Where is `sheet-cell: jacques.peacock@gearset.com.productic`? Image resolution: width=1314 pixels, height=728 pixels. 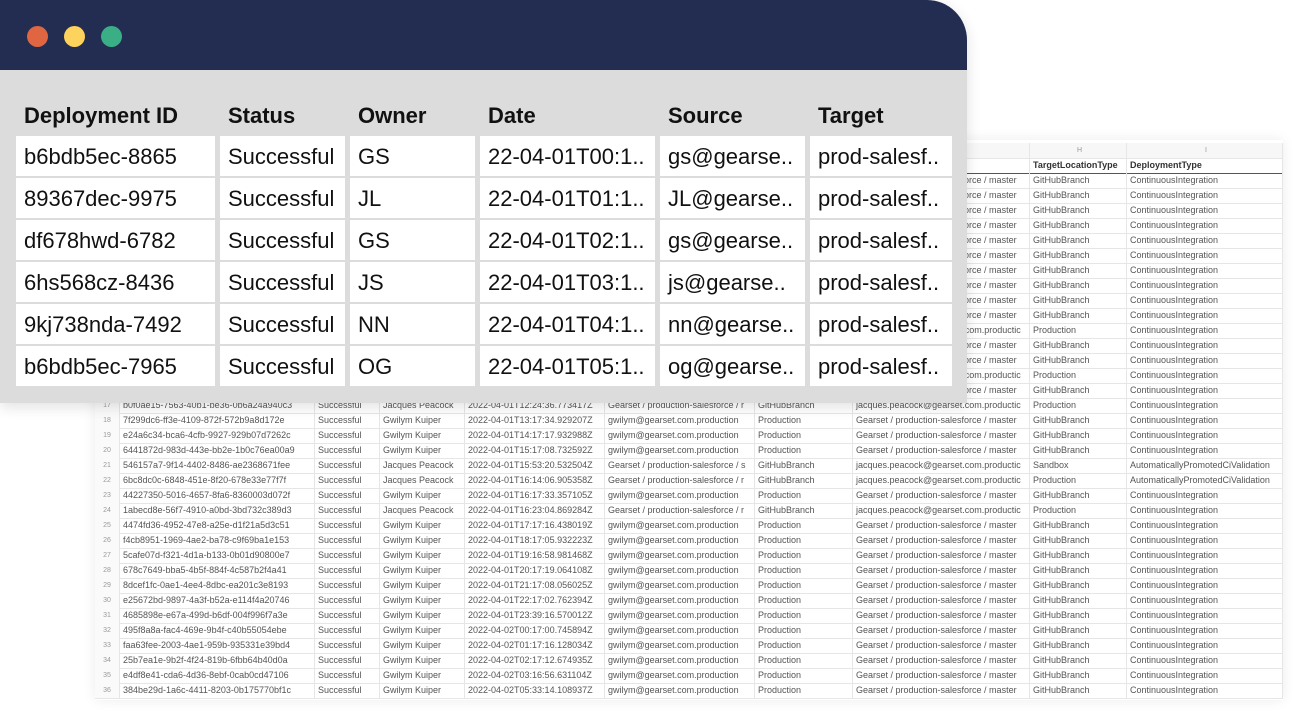 sheet-cell: jacques.peacock@gearset.com.productic is located at coordinates (941, 465).